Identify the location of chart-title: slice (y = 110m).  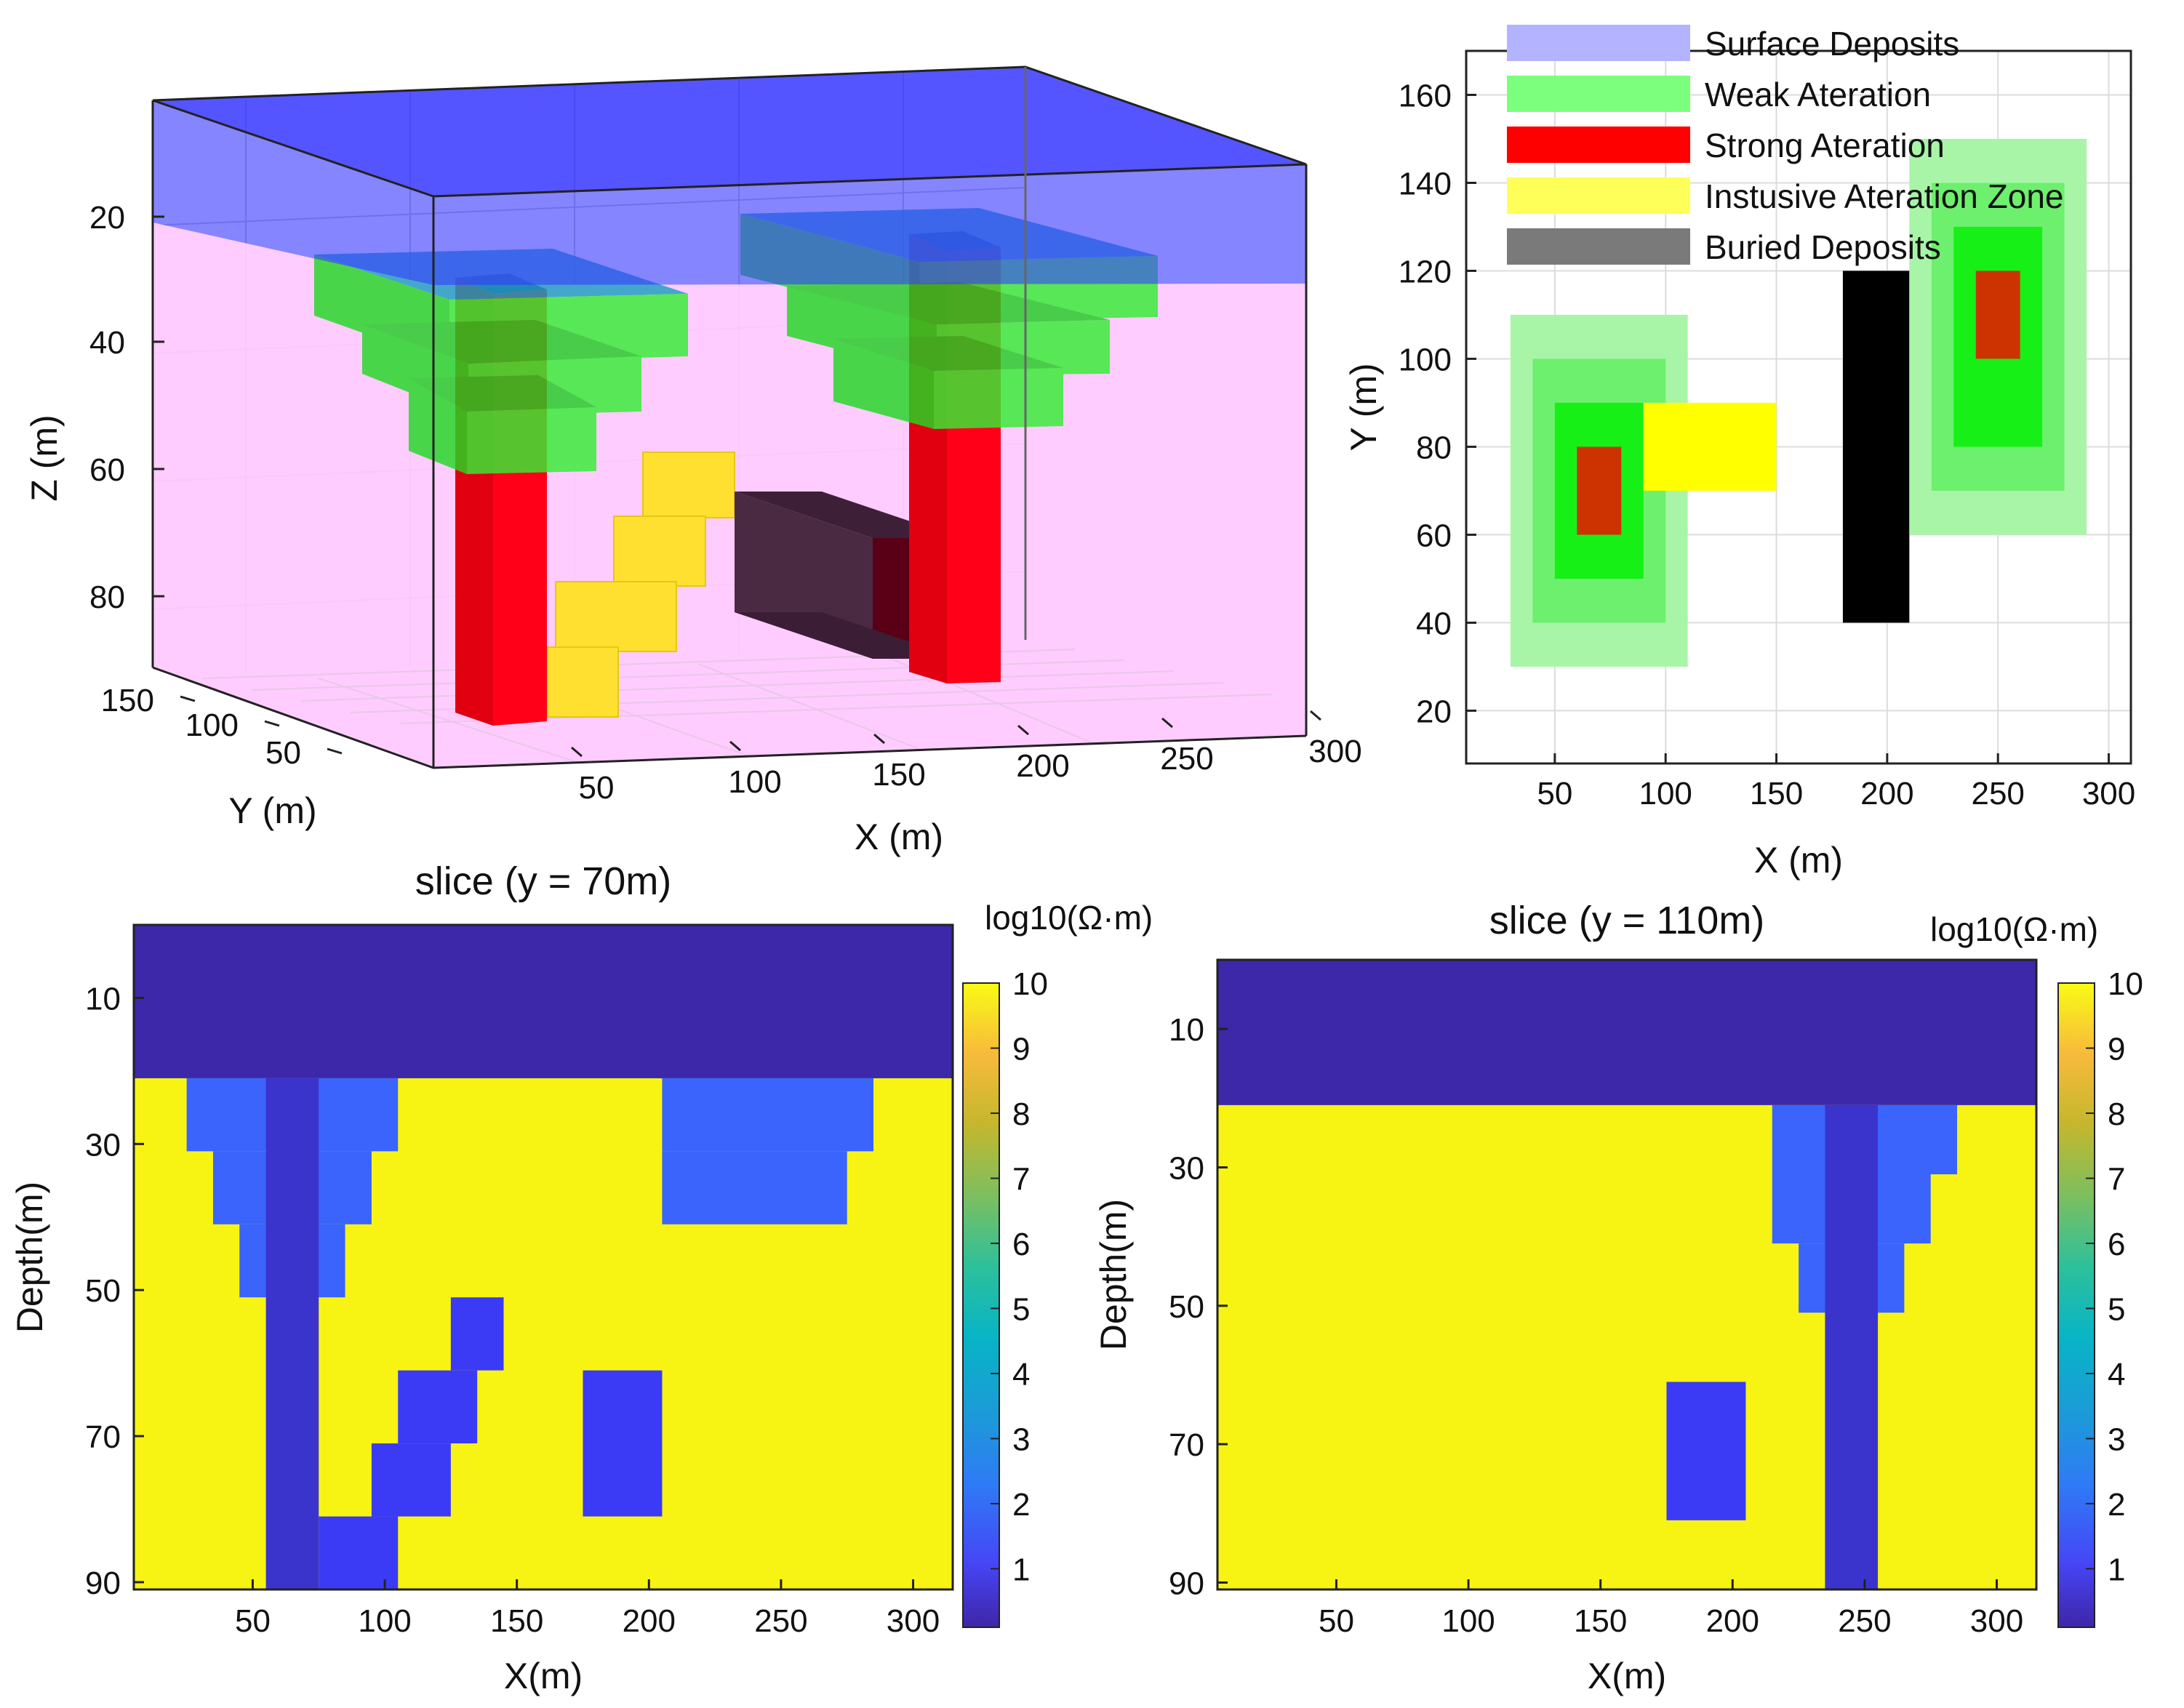
(1627, 920).